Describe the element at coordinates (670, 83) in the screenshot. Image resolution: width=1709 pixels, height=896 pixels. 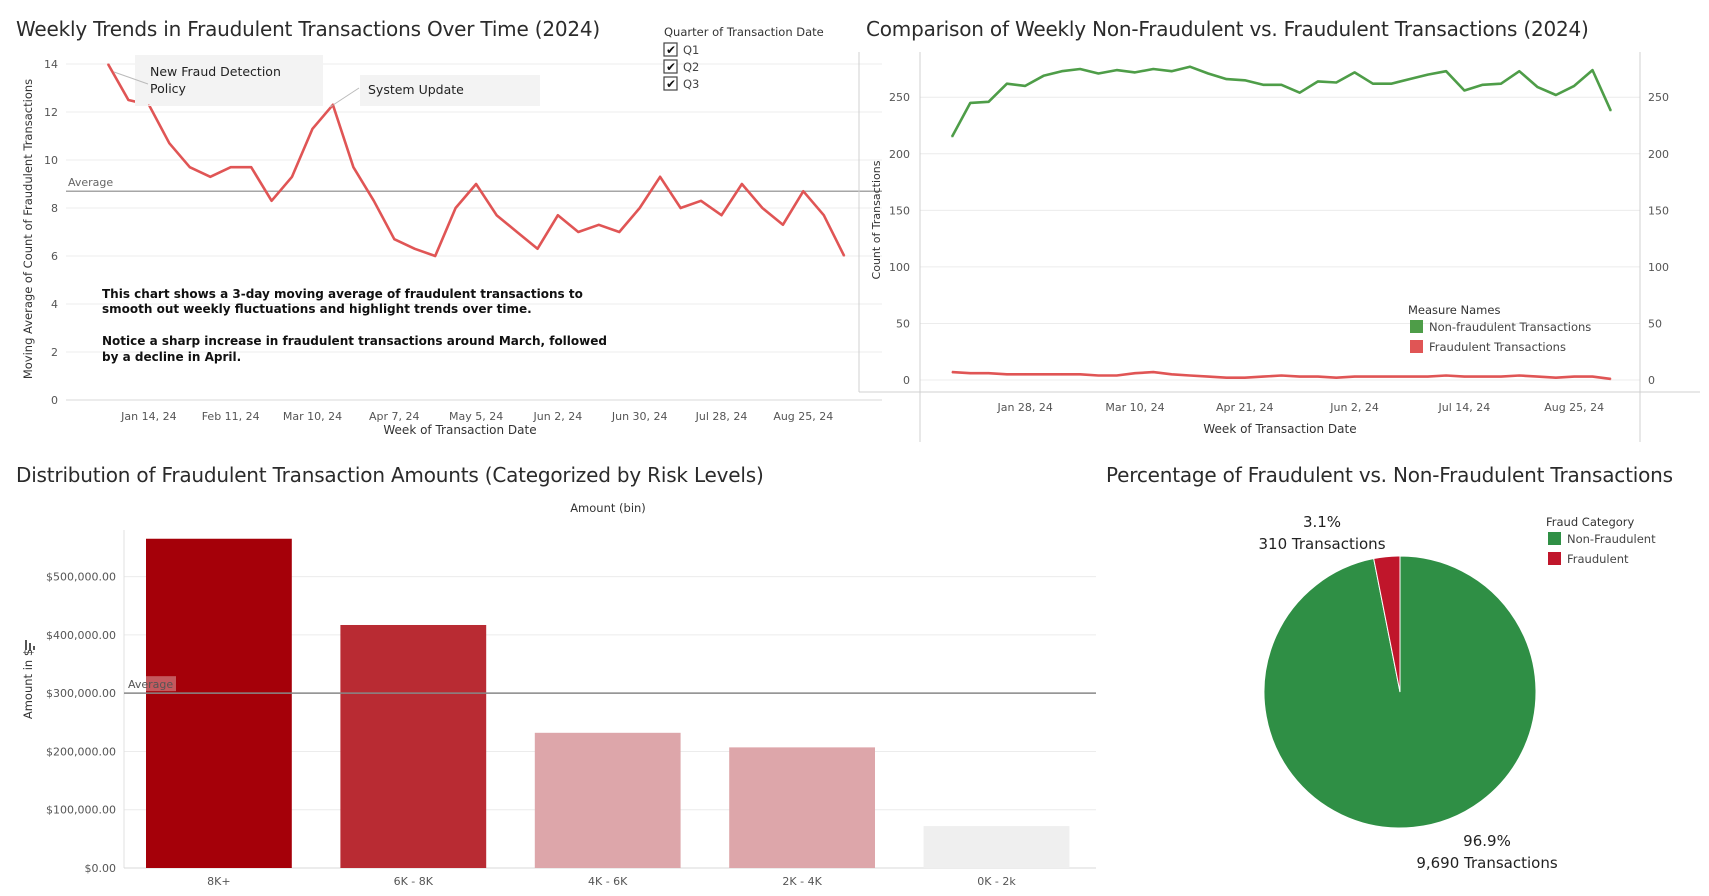
I see `checkbox-q3` at that location.